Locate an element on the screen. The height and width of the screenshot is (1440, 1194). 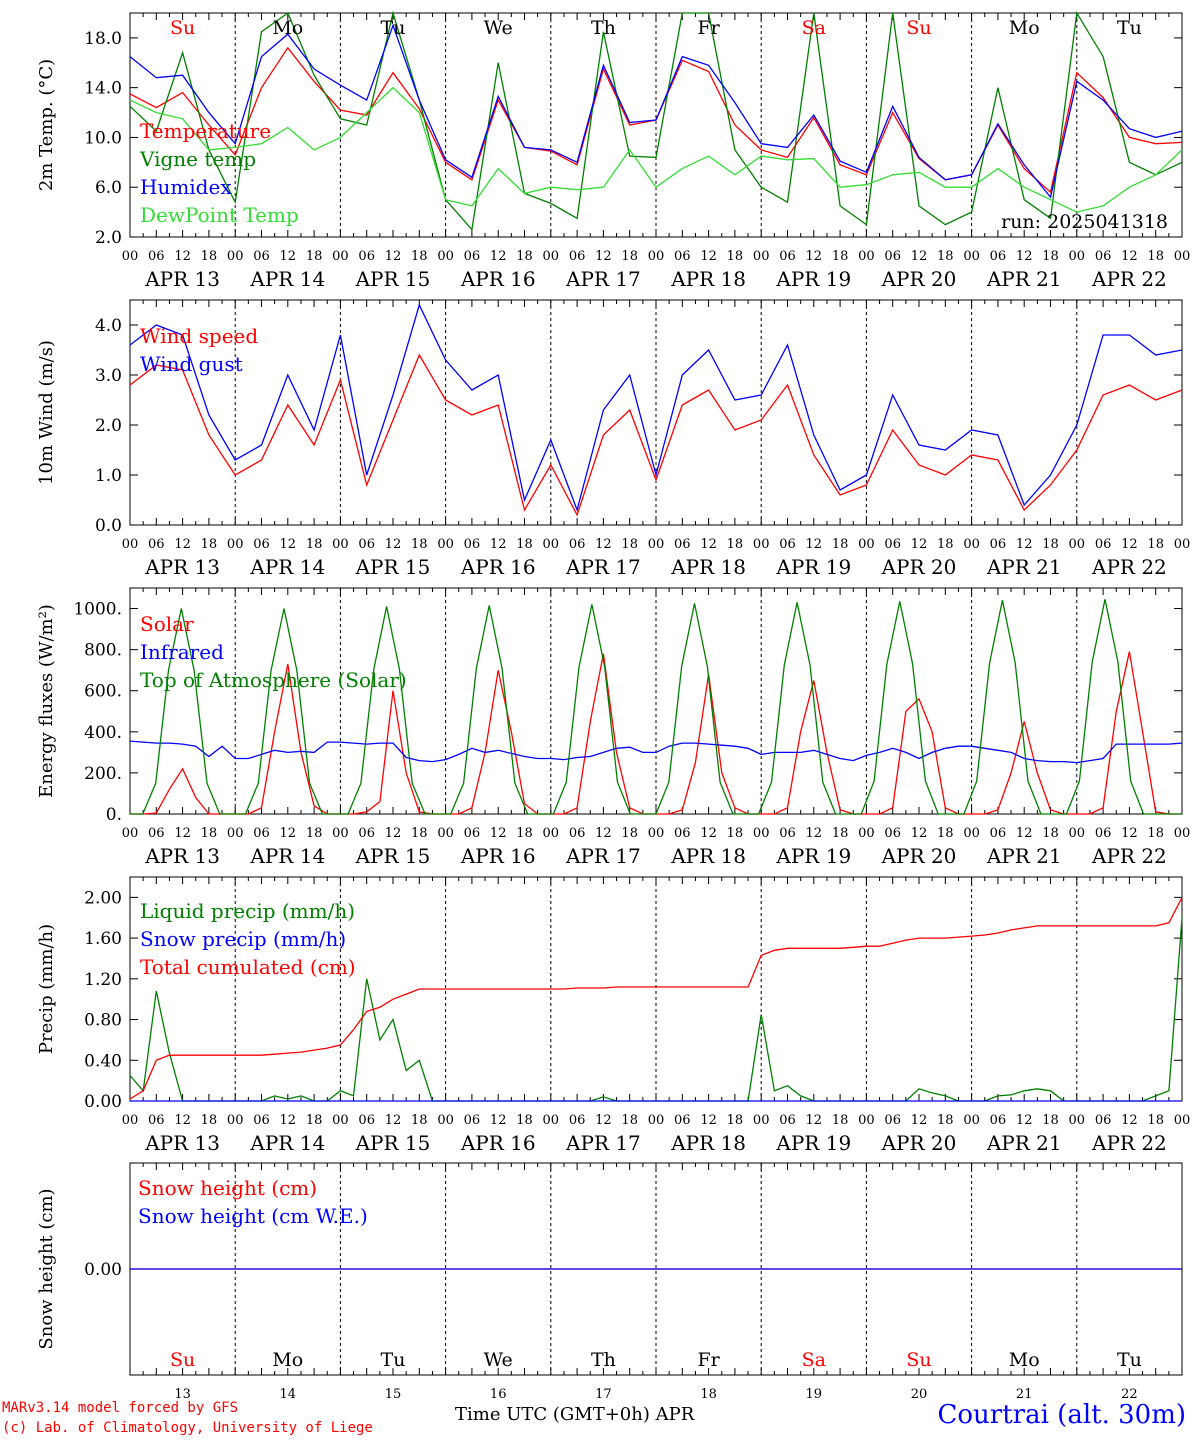
weekday-label-top: Tu is located at coordinates (393, 28).